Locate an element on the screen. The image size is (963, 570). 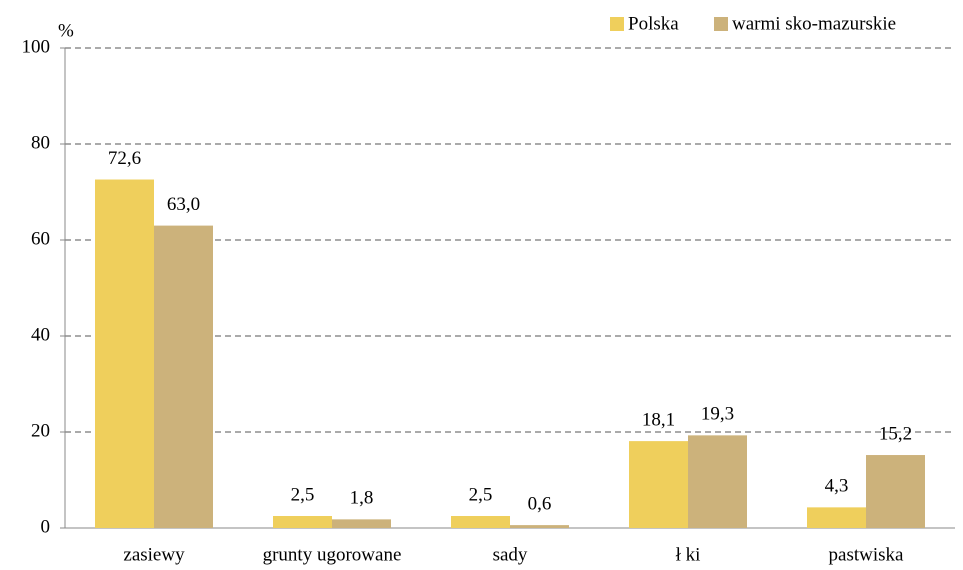
y-tick-label: 0 is located at coordinates (46, 526).